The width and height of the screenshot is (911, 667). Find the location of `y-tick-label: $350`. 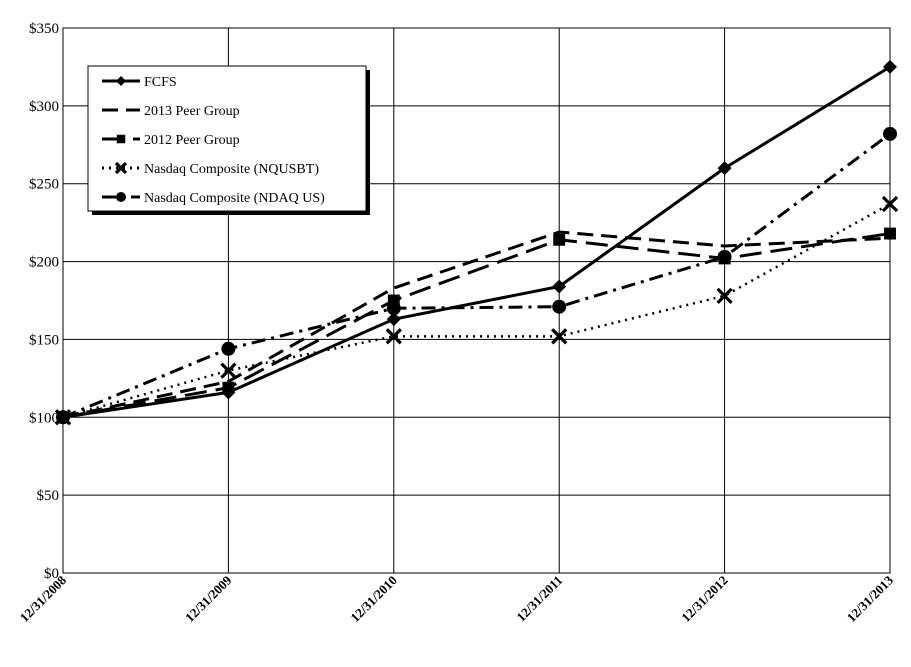

y-tick-label: $350 is located at coordinates (44, 29).